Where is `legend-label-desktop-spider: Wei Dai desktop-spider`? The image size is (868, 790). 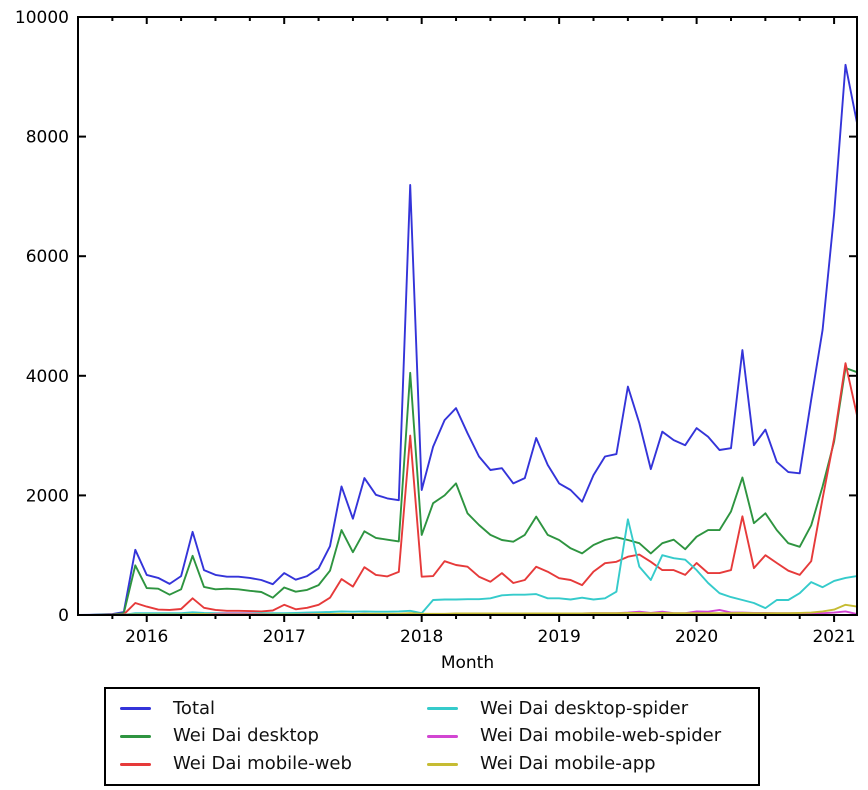 legend-label-desktop-spider: Wei Dai desktop-spider is located at coordinates (584, 708).